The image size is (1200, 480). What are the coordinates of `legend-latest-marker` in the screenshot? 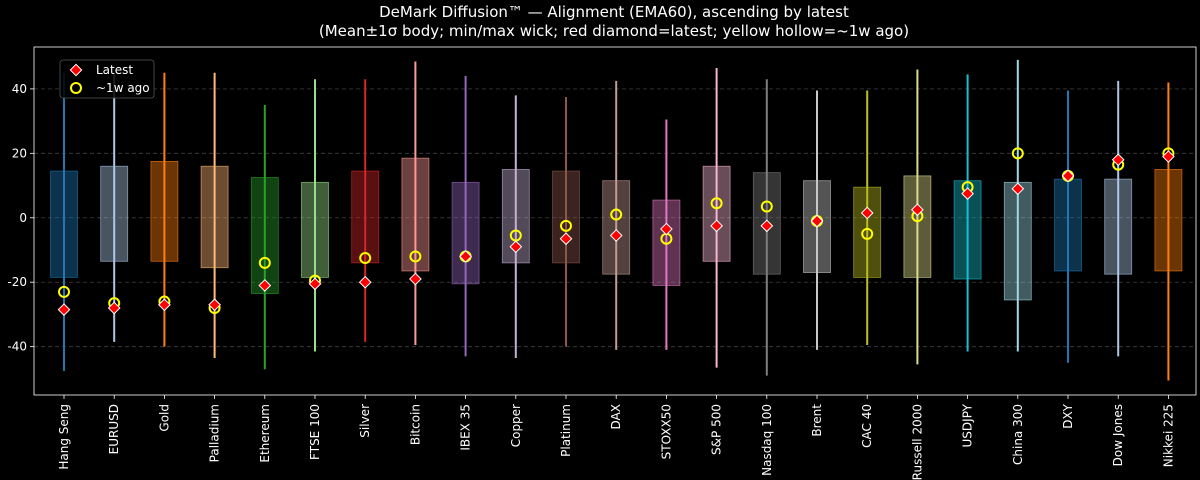 It's located at (76, 70).